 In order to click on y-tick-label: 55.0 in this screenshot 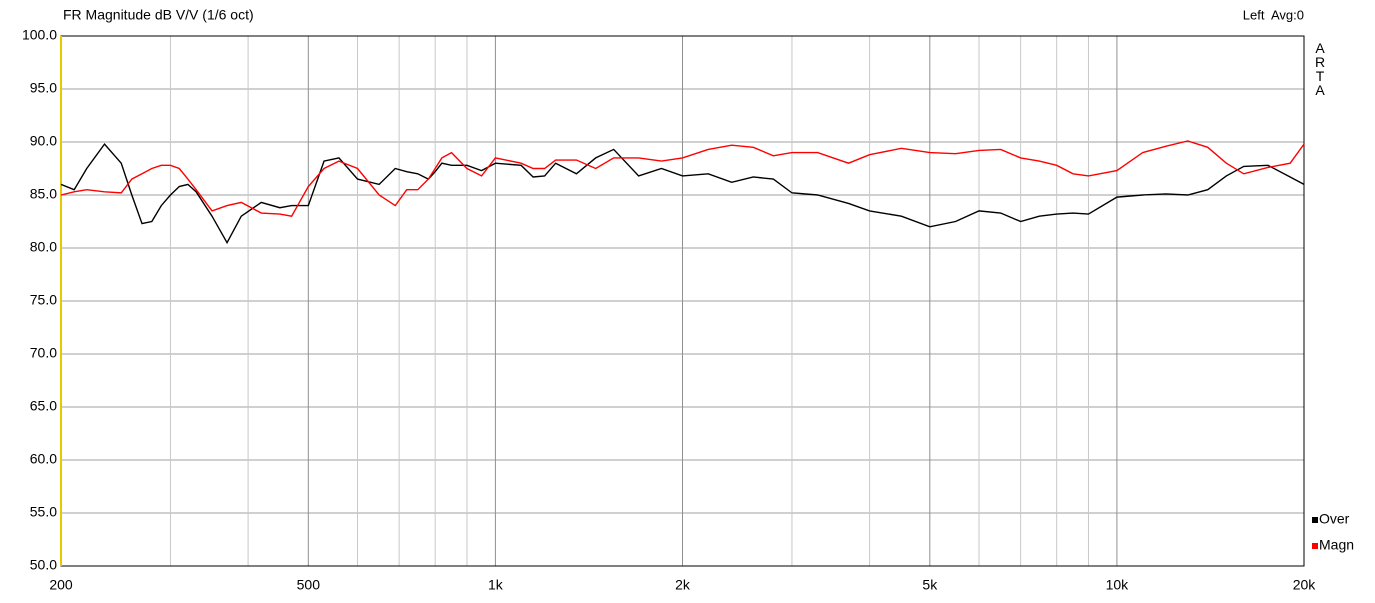, I will do `click(43, 512)`.